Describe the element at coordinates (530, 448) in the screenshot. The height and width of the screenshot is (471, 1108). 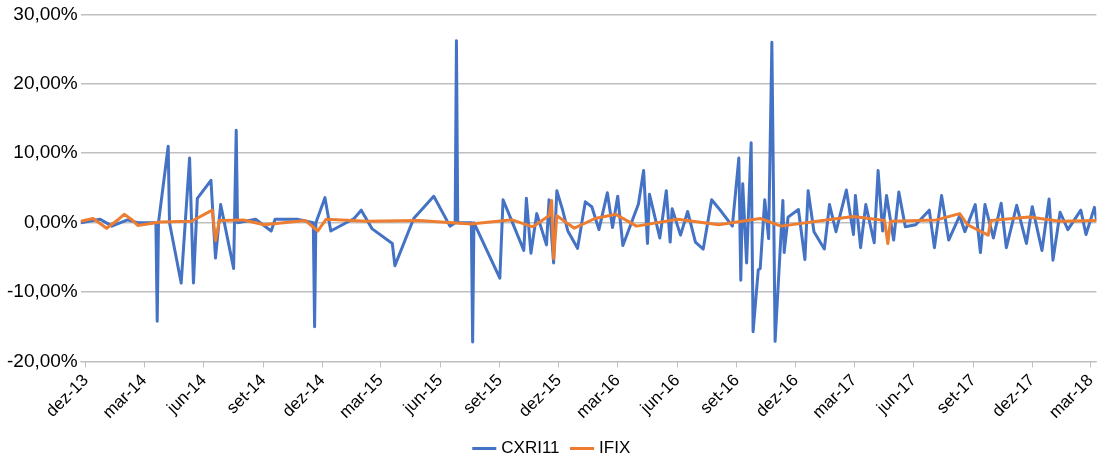
I see `legend-label: CXRI11` at that location.